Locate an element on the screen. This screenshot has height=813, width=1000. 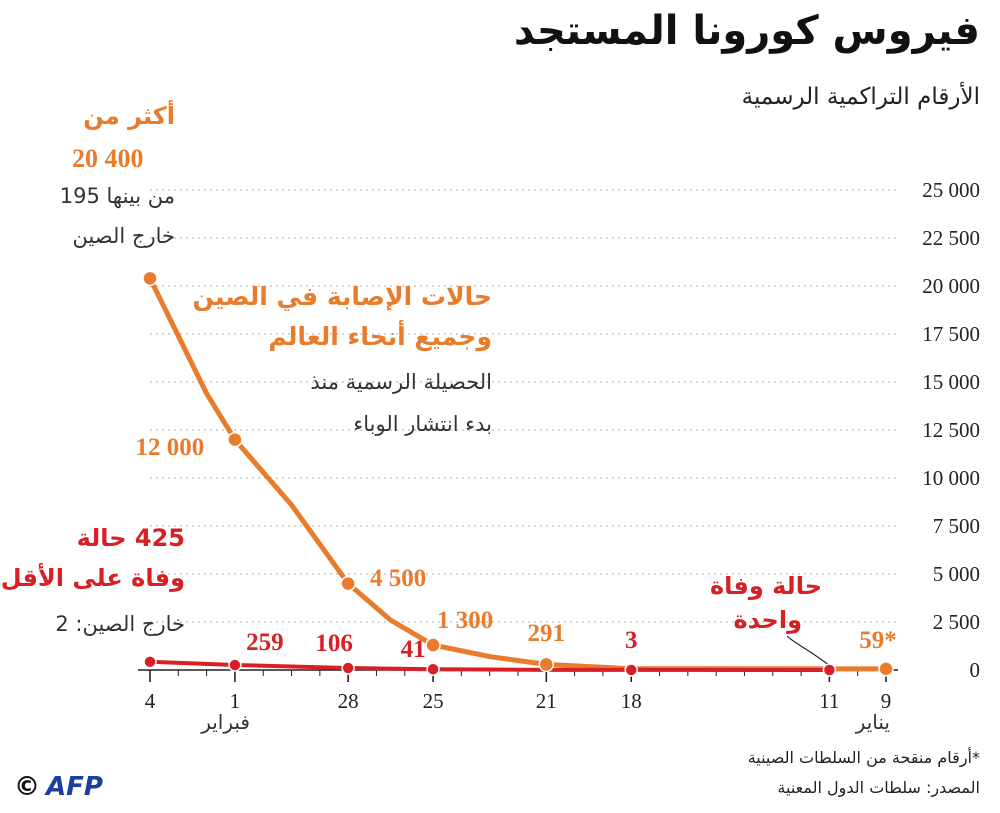
y-tick-label: 0 is located at coordinates (975, 670).